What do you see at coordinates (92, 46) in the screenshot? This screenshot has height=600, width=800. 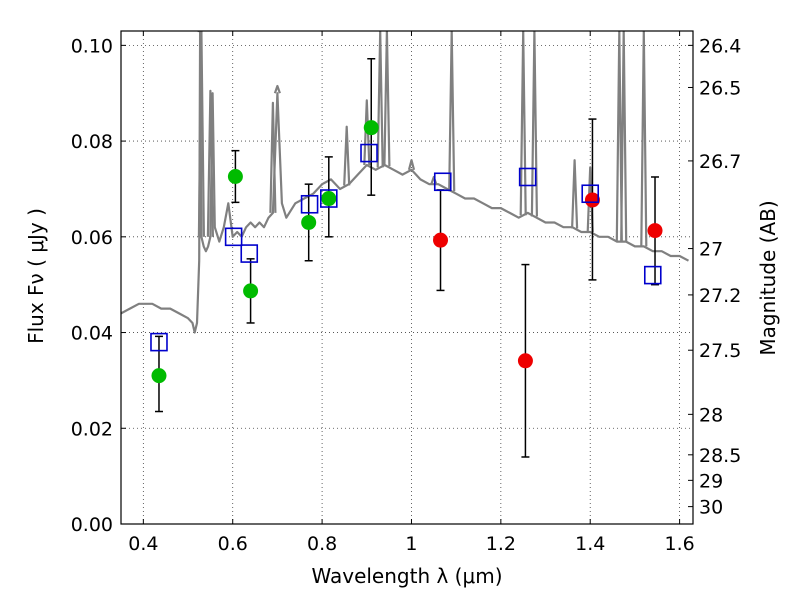 I see `y-tick-label: 0.10` at bounding box center [92, 46].